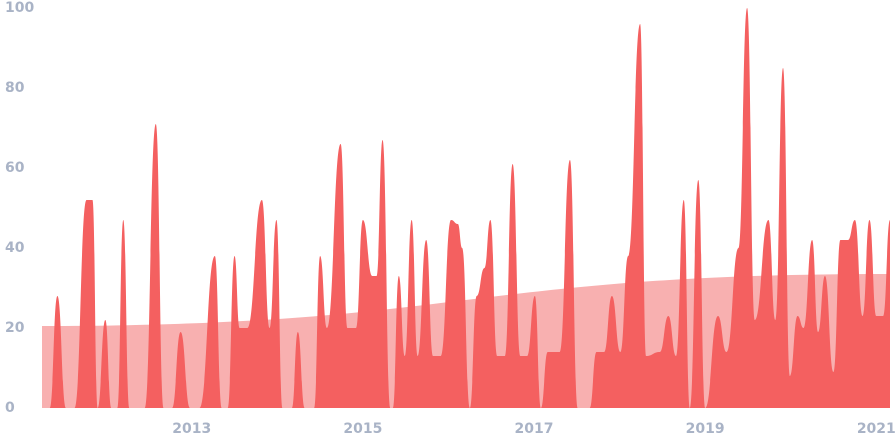 The image size is (896, 448). What do you see at coordinates (705, 429) in the screenshot?
I see `x-tick-label: 2019` at bounding box center [705, 429].